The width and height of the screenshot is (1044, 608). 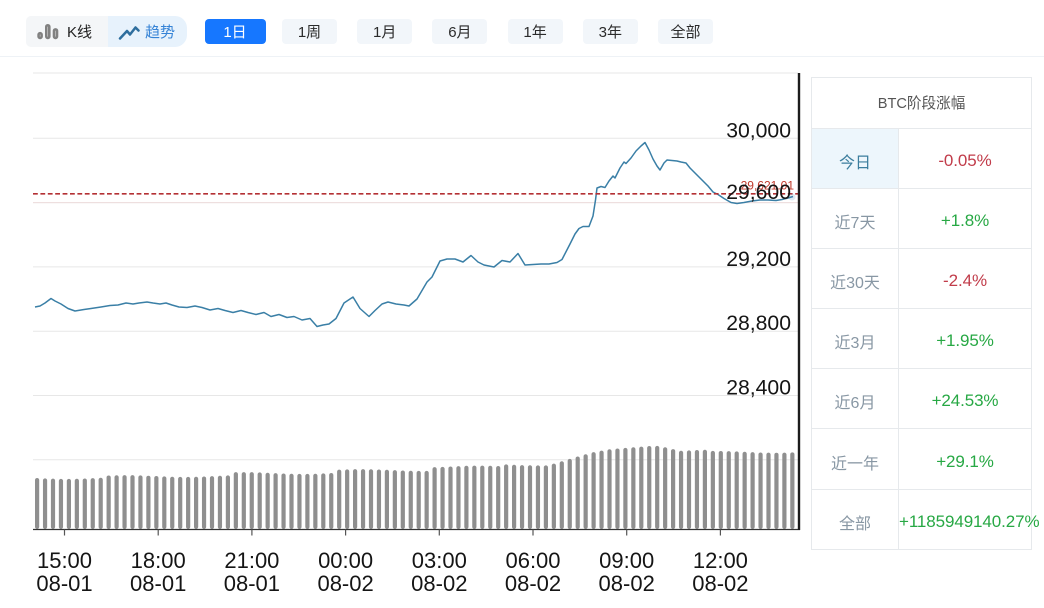 I want to click on svg-text: 30,000, so click(x=758, y=130).